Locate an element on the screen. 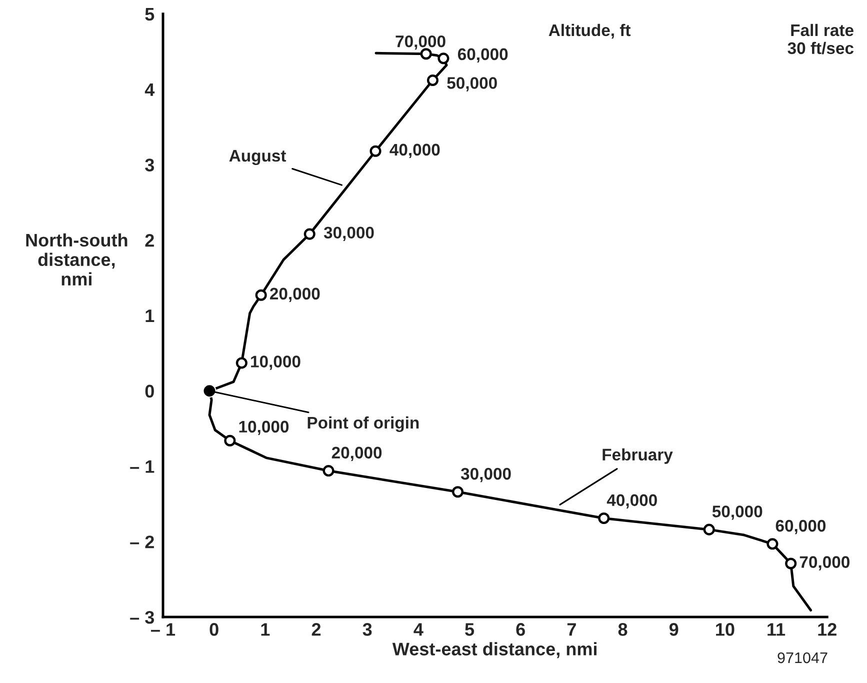 The width and height of the screenshot is (867, 683). x-tick-label: 6 is located at coordinates (520, 629).